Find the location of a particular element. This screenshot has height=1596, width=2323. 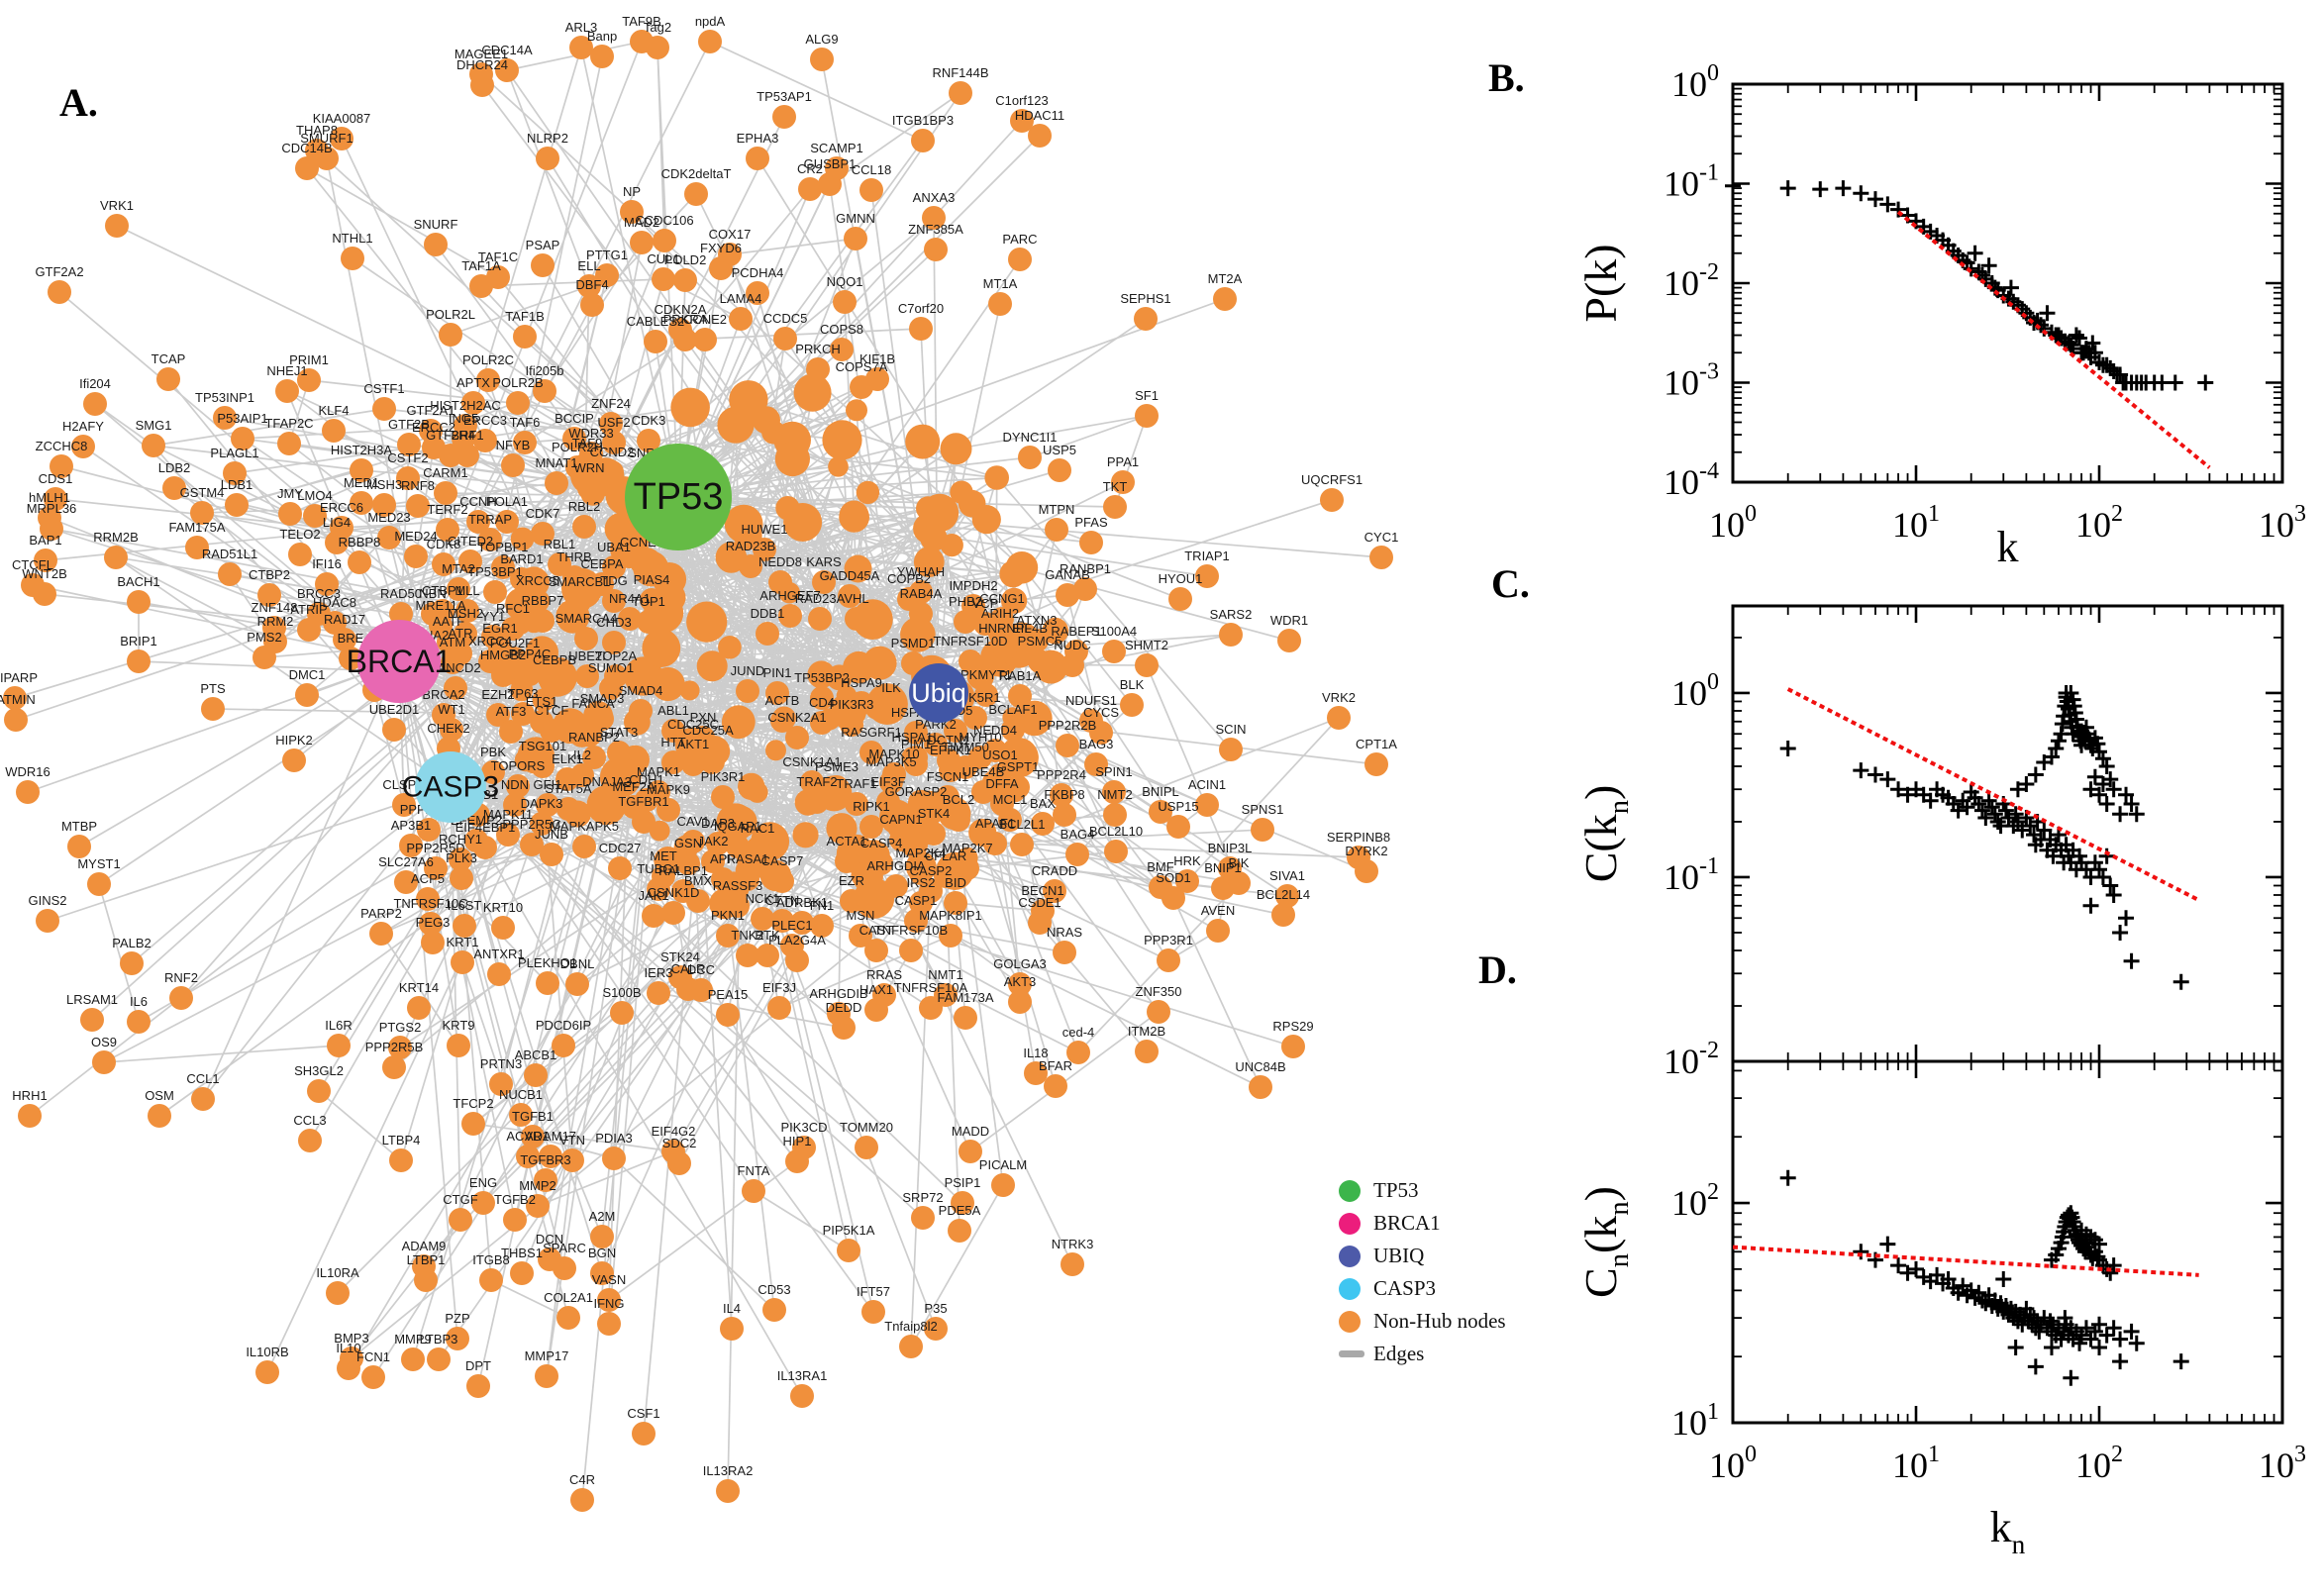

network-node-label: ADRBK1 is located at coordinates (802, 902).